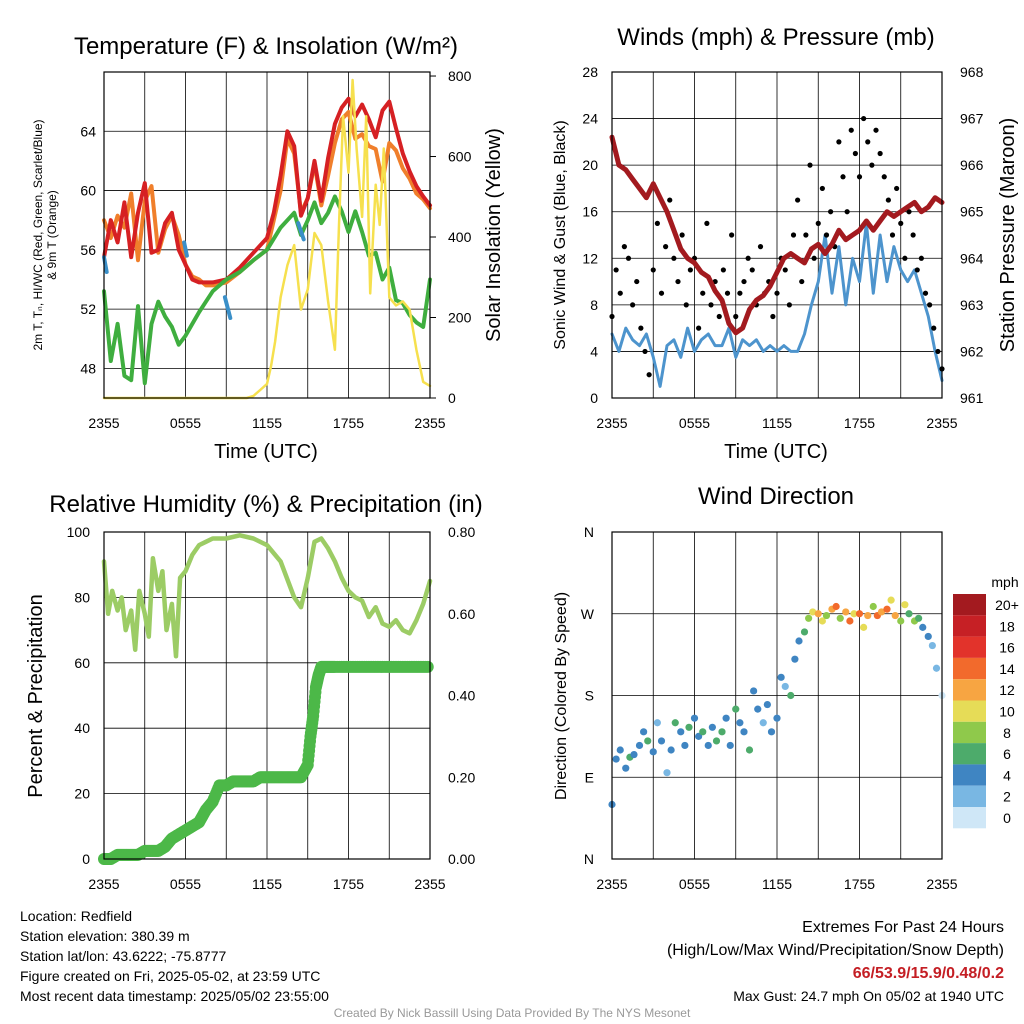 The image size is (1024, 1024). What do you see at coordinates (928, 973) in the screenshot?
I see `extremes-values: 66/53.9/15.9/0.48/0.2` at bounding box center [928, 973].